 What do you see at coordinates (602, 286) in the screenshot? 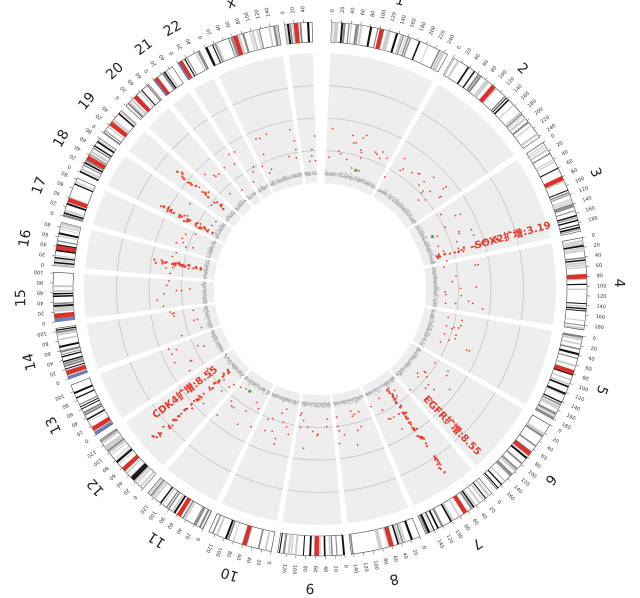
I see `tick-label: 100` at bounding box center [602, 286].